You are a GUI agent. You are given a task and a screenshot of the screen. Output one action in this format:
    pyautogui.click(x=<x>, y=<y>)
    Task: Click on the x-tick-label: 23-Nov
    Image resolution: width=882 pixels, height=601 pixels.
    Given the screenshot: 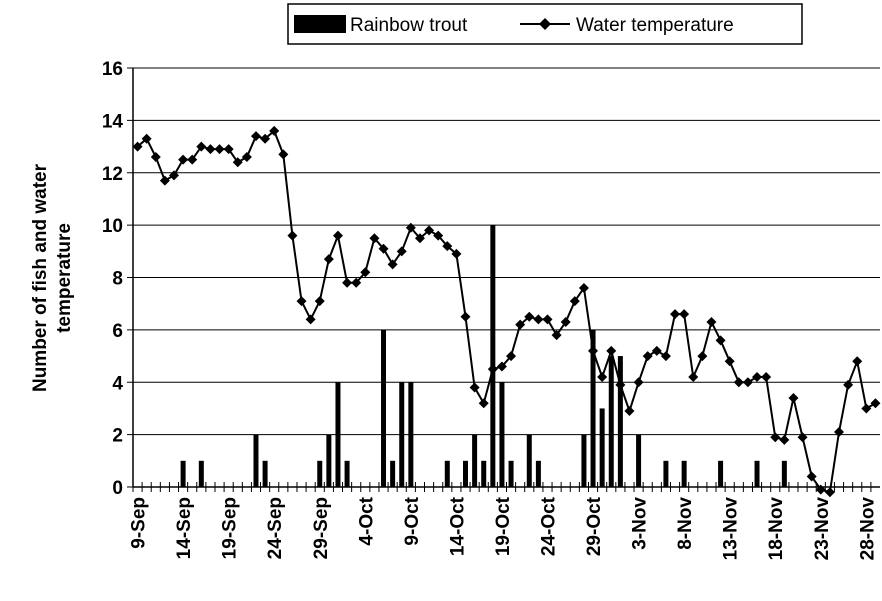 What is the action you would take?
    pyautogui.click(x=822, y=529)
    